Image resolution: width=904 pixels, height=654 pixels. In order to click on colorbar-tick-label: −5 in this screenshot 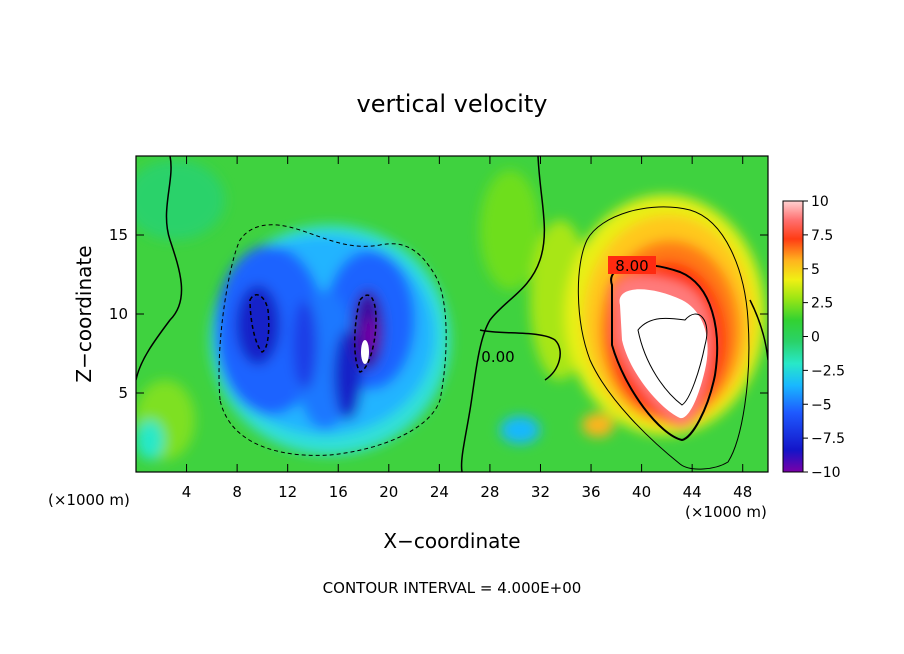, I will do `click(821, 405)`.